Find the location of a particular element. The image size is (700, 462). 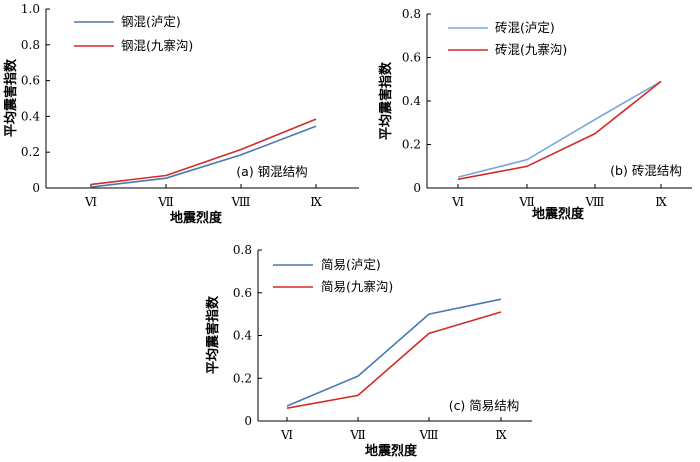

y-tick-label: 1.0 is located at coordinates (30, 9).